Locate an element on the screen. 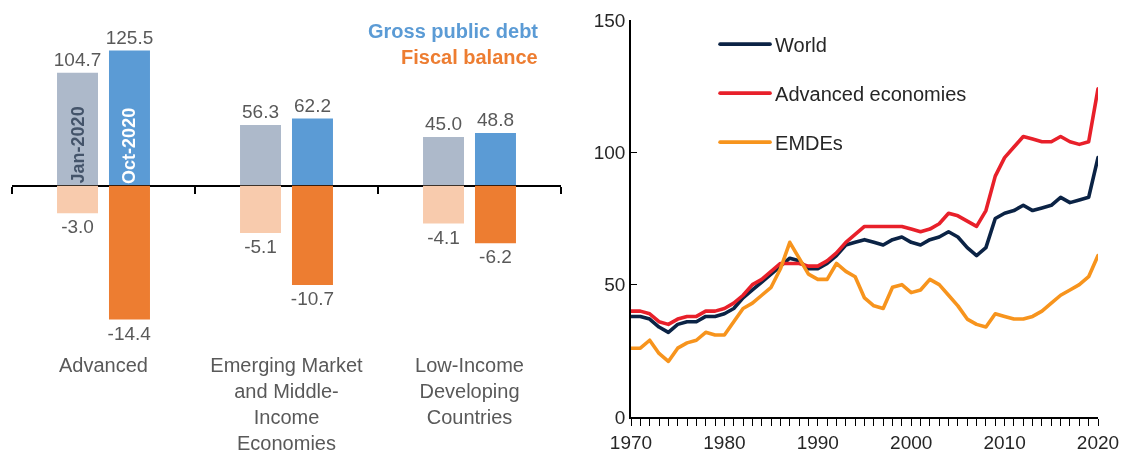 This screenshot has height=464, width=1125. y-tick-label: 50 is located at coordinates (615, 285).